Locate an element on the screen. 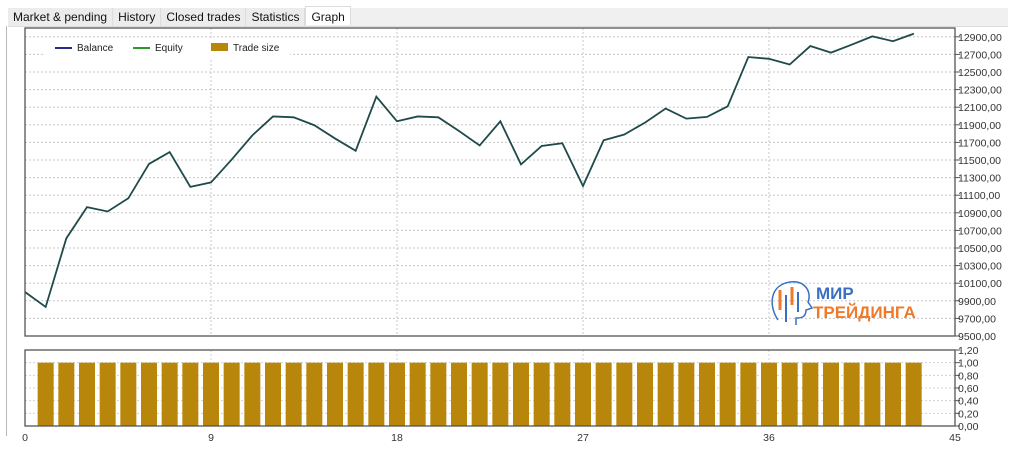  volume-y-tick-label: 1,20 is located at coordinates (968, 351).